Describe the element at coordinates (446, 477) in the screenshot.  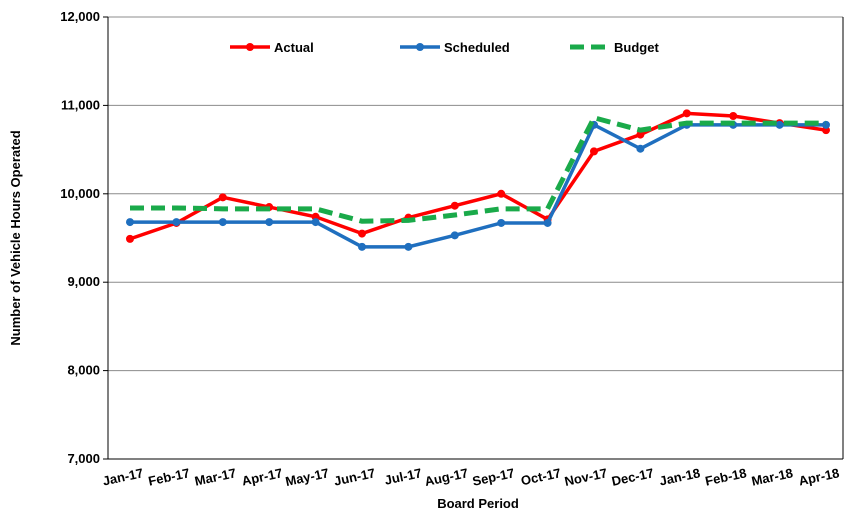
I see `x-tick-label: Aug-17` at that location.